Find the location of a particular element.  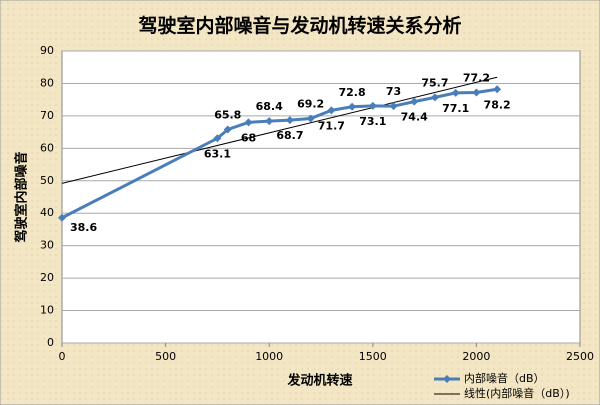

data-label: 65.8 is located at coordinates (227, 115).